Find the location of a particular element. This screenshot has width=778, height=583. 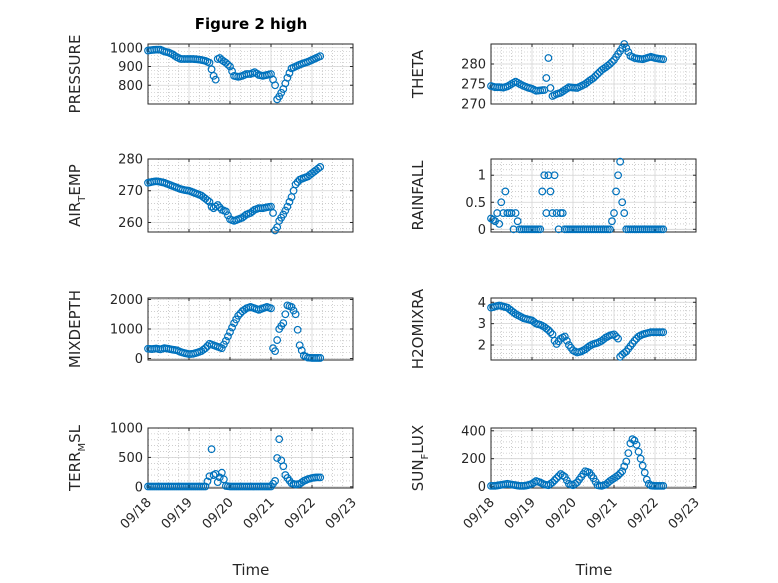

terr_msl-y-label-subscript: M is located at coordinates (82, 447).